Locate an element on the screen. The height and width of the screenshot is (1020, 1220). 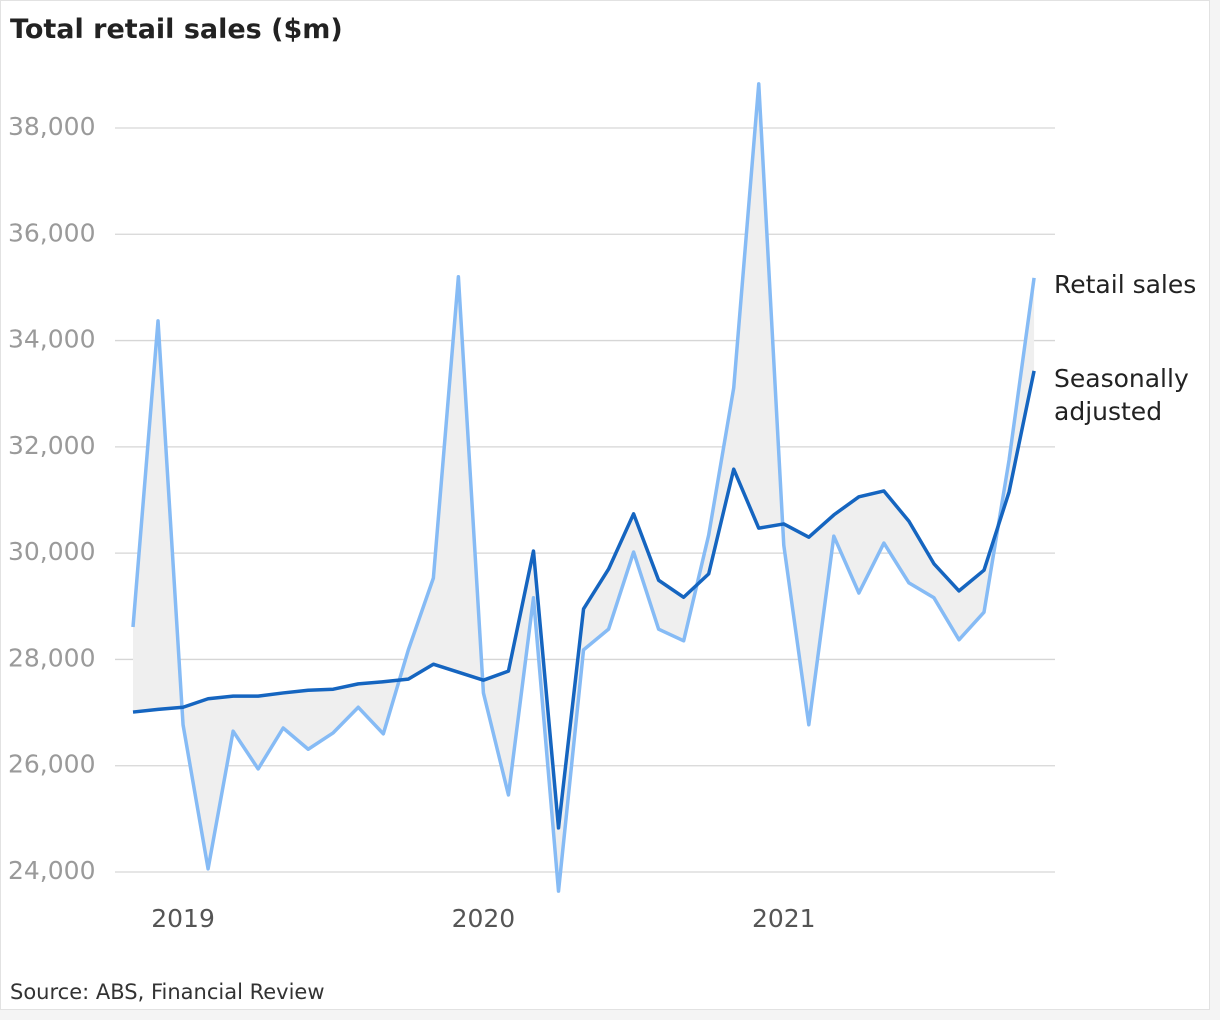
y-tick-label: 32,000 is located at coordinates (51, 445).